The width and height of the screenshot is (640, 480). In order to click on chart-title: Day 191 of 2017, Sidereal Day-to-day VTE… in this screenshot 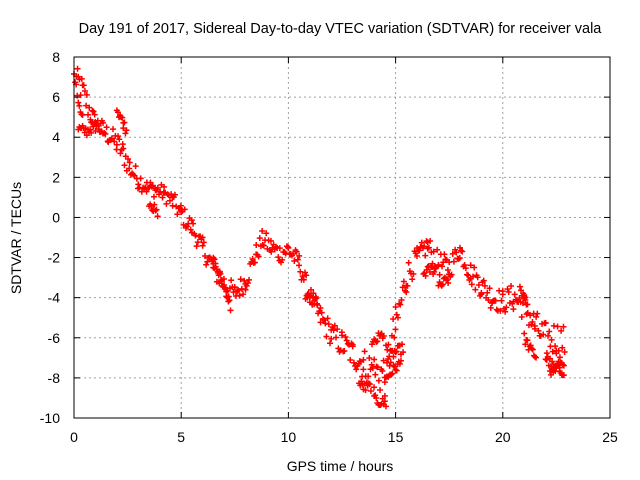, I will do `click(341, 29)`.